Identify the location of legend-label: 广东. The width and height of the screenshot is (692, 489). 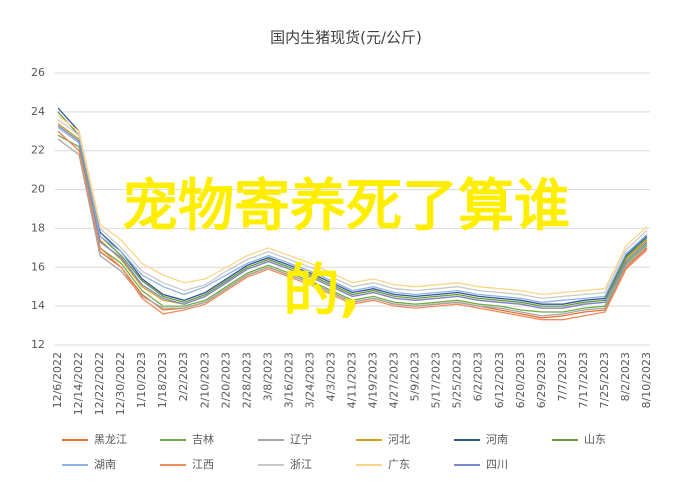
(399, 464).